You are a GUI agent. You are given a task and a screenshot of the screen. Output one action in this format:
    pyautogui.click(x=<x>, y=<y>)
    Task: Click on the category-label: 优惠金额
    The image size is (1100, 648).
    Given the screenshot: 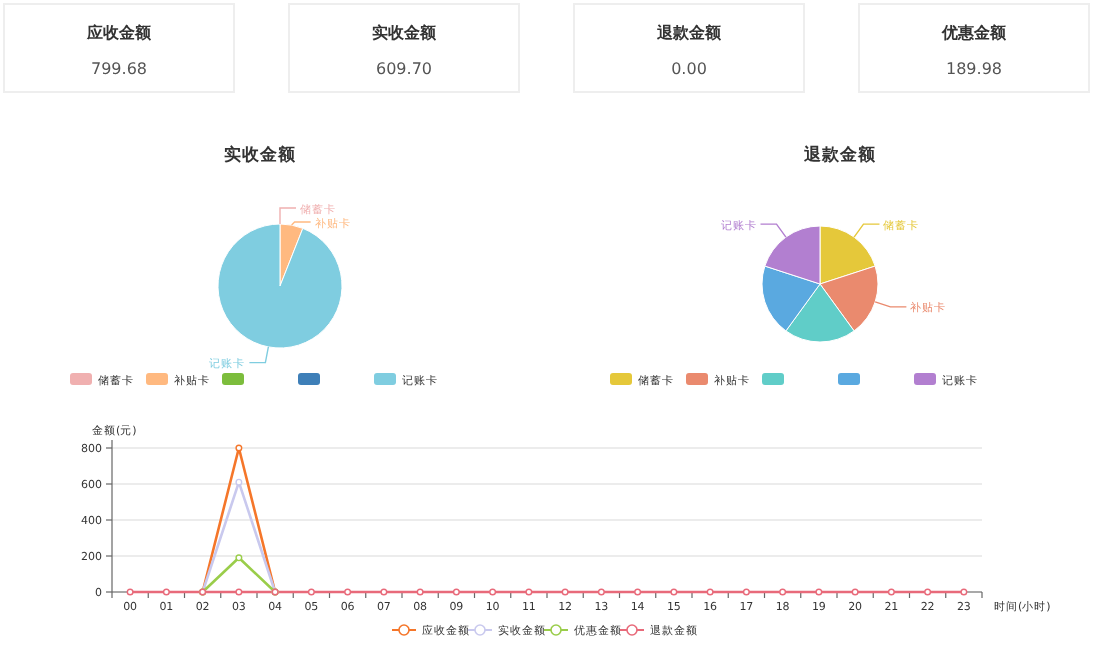 What is the action you would take?
    pyautogui.click(x=974, y=33)
    